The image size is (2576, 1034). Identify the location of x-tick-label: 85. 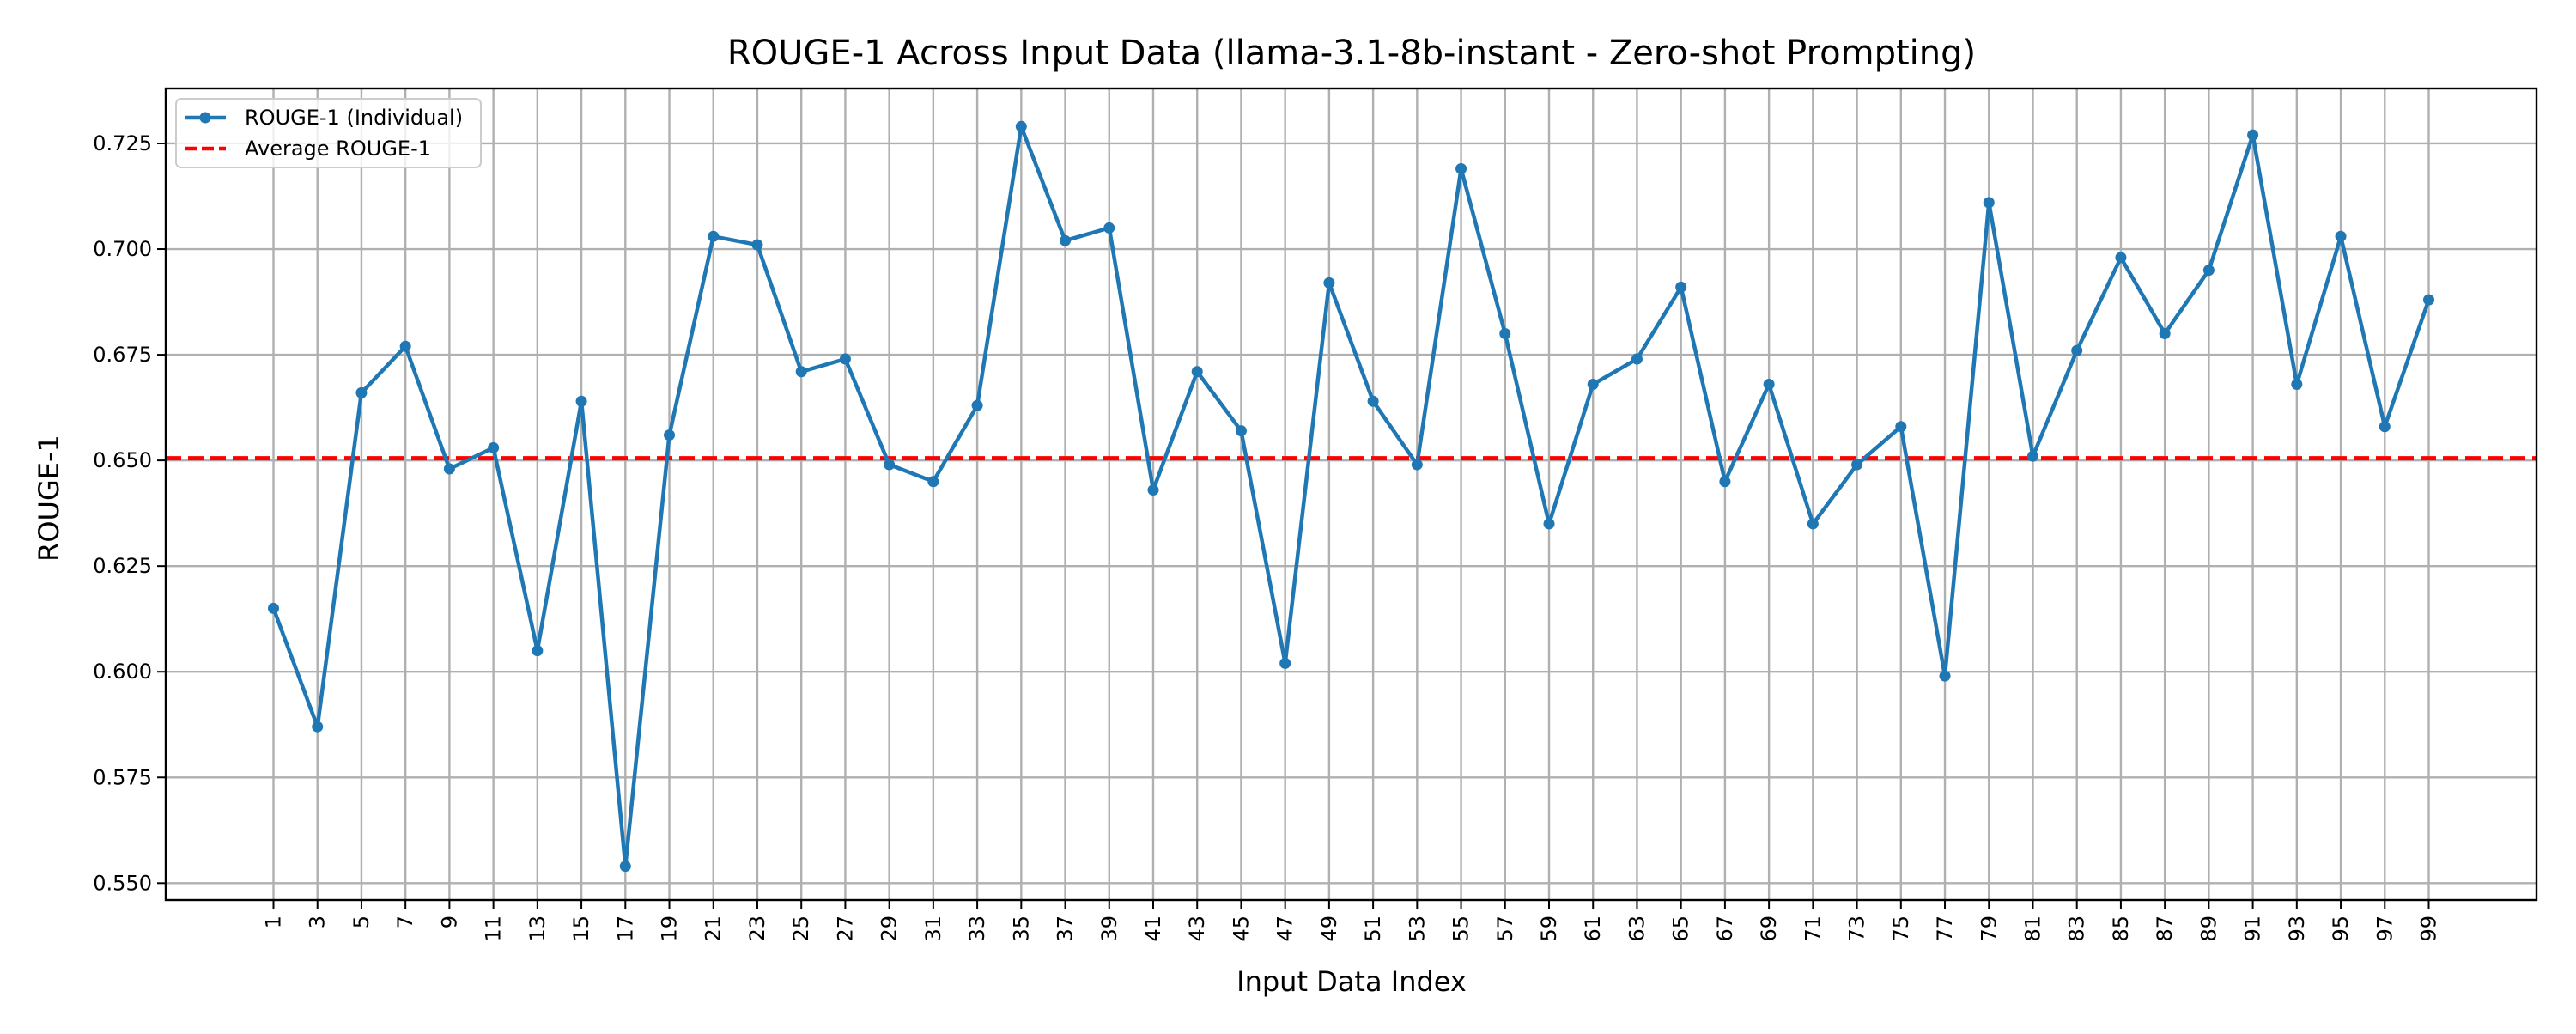
(2121, 929).